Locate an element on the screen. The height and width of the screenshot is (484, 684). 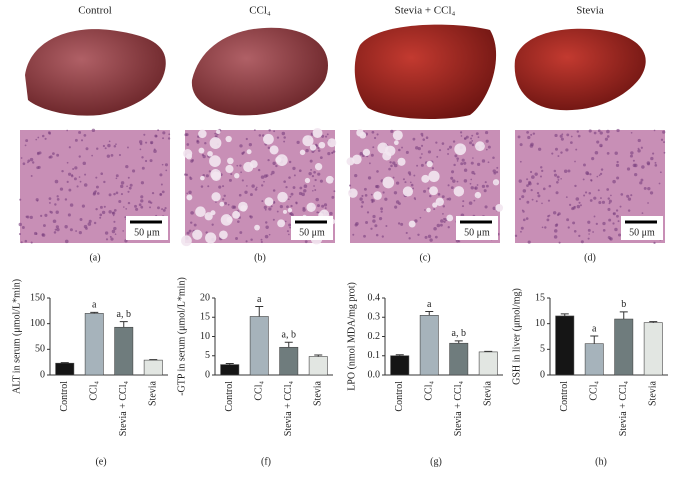
annotation: b is located at coordinates (623, 304).